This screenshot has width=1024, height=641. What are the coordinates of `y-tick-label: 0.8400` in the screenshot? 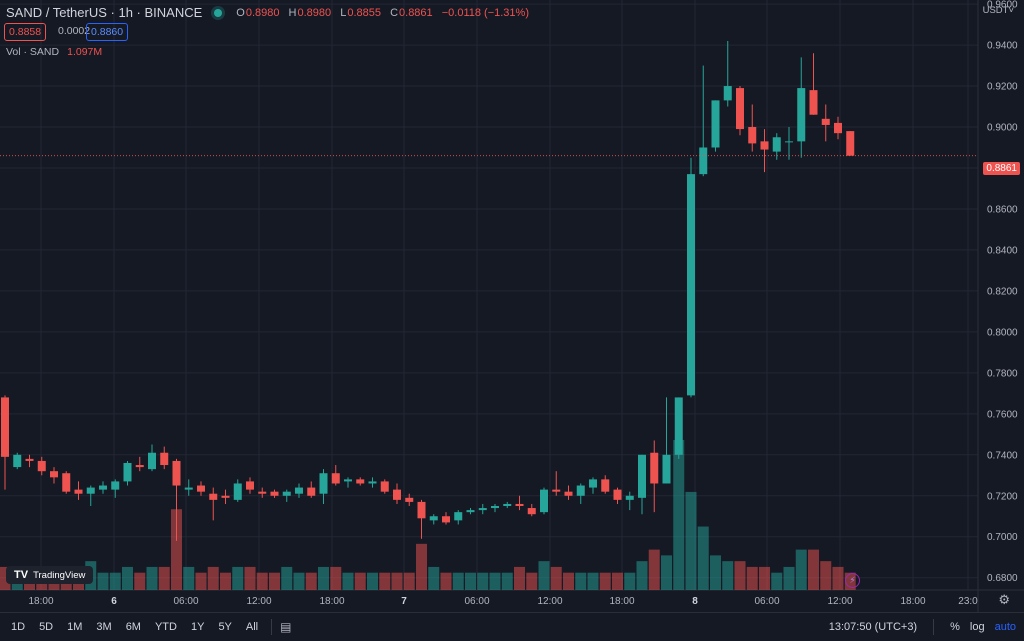 It's located at (1002, 250).